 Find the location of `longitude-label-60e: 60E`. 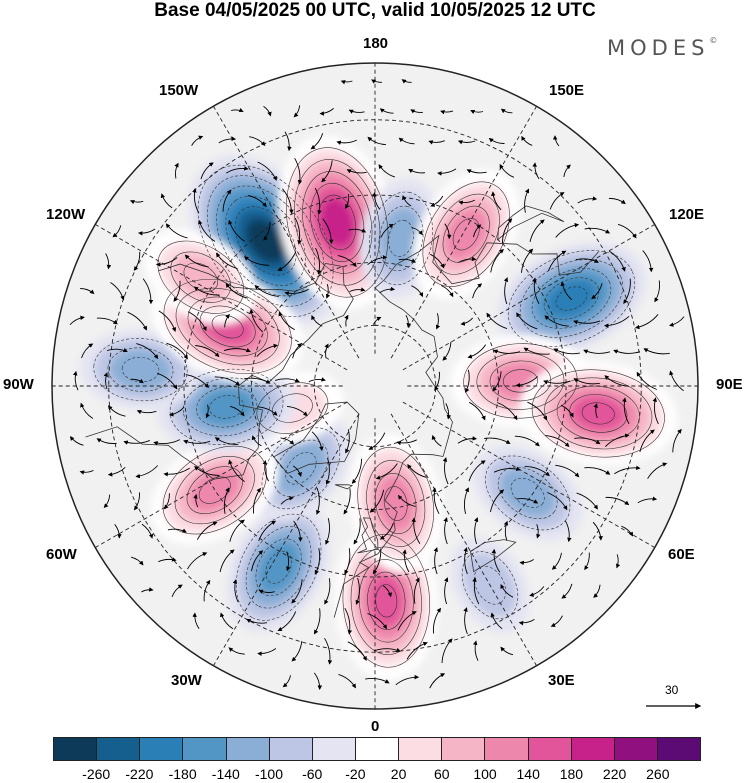

longitude-label-60e: 60E is located at coordinates (681, 554).